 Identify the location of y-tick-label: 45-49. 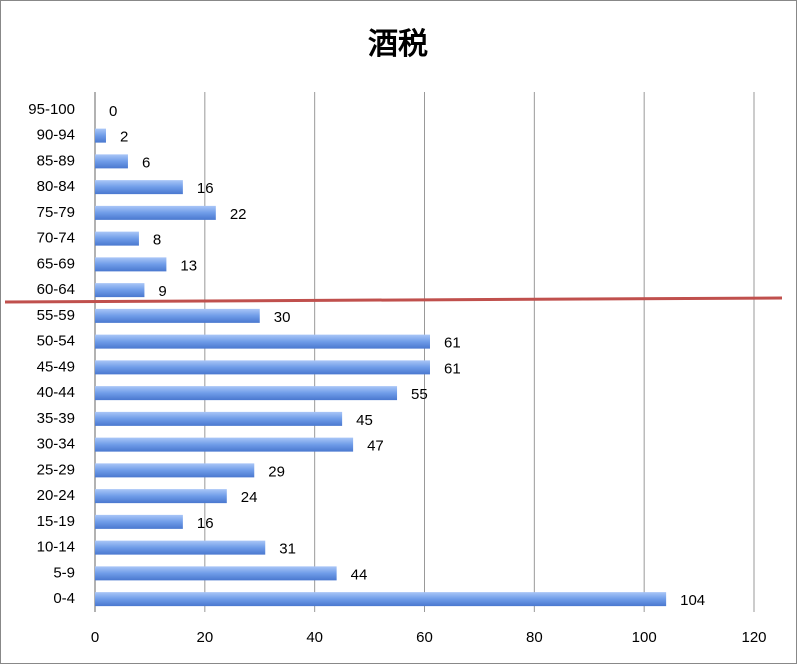
(56, 366).